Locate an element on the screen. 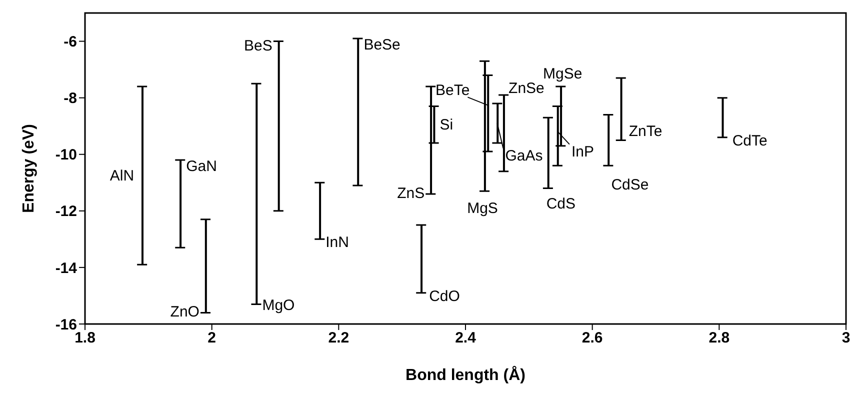 The width and height of the screenshot is (862, 410). x-tick-label: 2.8 is located at coordinates (719, 338).